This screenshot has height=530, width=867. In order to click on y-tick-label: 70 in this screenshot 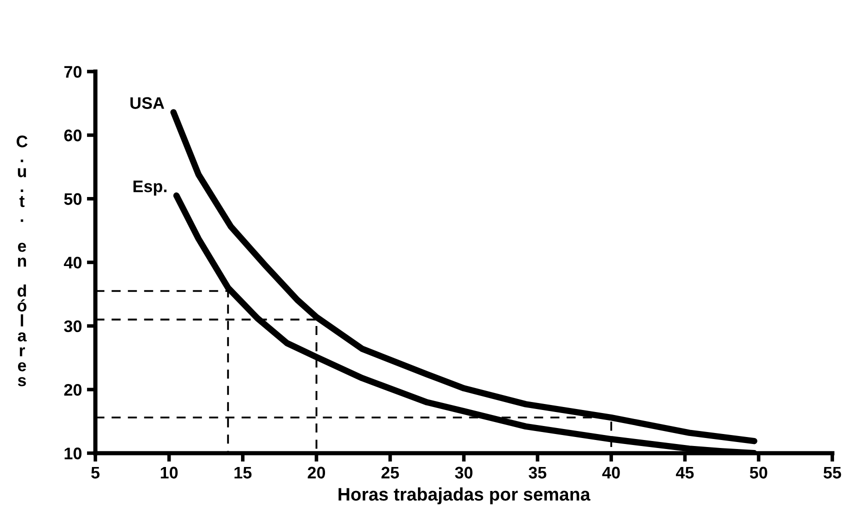, I will do `click(73, 72)`.